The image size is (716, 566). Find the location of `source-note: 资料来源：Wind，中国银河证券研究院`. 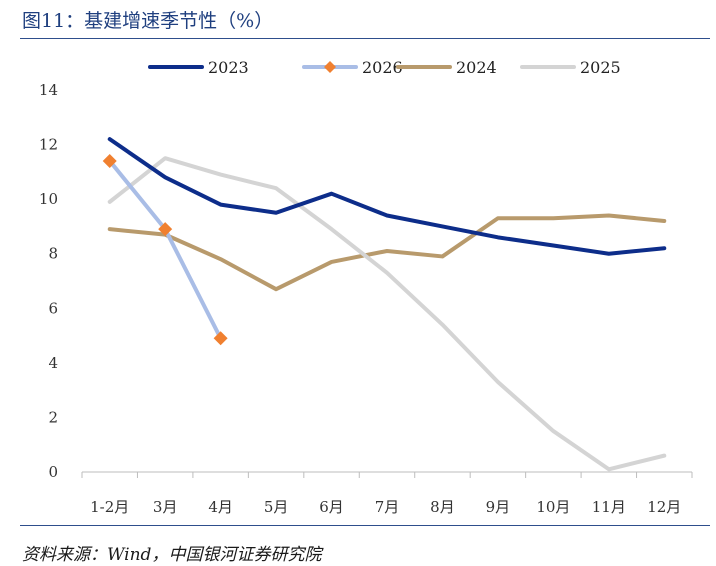

source-note: 资料来源：Wind，中国银河证券研究院 is located at coordinates (172, 555).